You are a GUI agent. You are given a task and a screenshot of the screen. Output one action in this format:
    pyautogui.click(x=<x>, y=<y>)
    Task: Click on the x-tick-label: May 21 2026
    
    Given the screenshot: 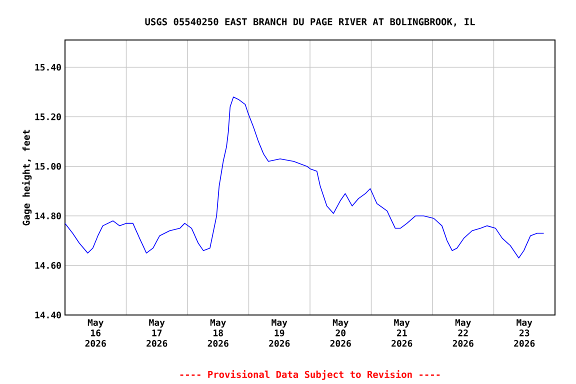 What is the action you would take?
    pyautogui.click(x=402, y=333)
    